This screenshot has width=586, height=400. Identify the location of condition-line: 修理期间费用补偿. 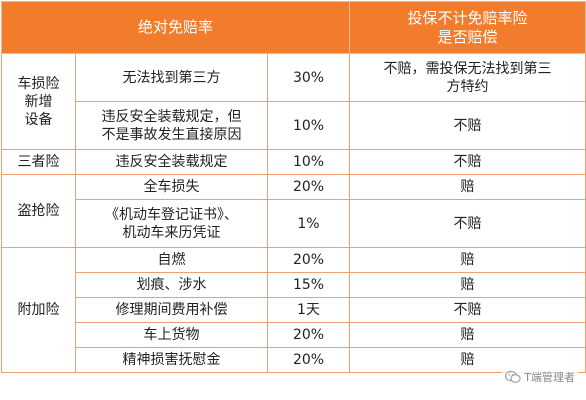
(171, 310).